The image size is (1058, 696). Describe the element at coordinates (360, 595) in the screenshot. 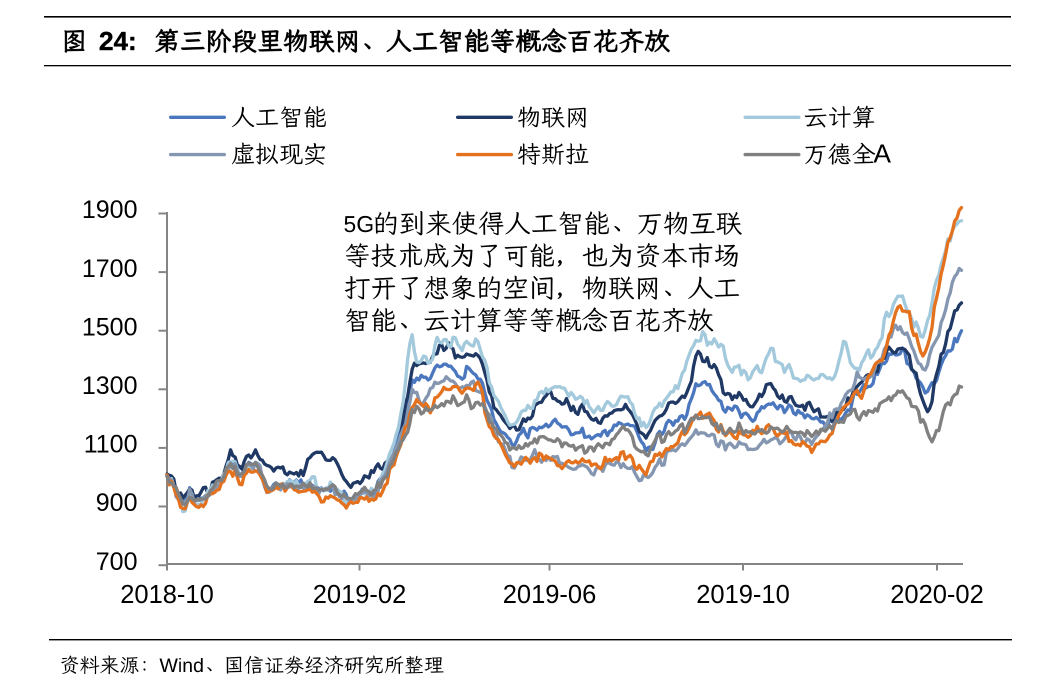

I see `svg-text: 2019-02` at that location.